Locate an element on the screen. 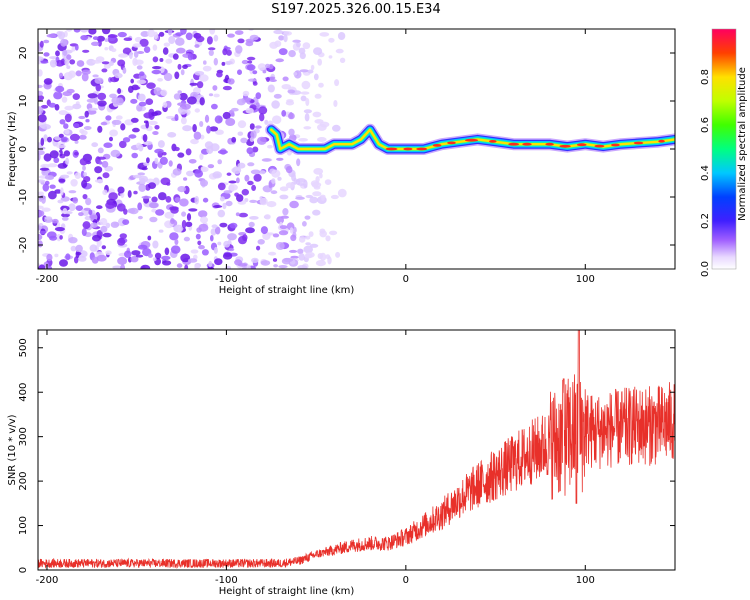 Image resolution: width=750 pixels, height=600 pixels. heatmap-x-tick-label: -100 is located at coordinates (226, 279).